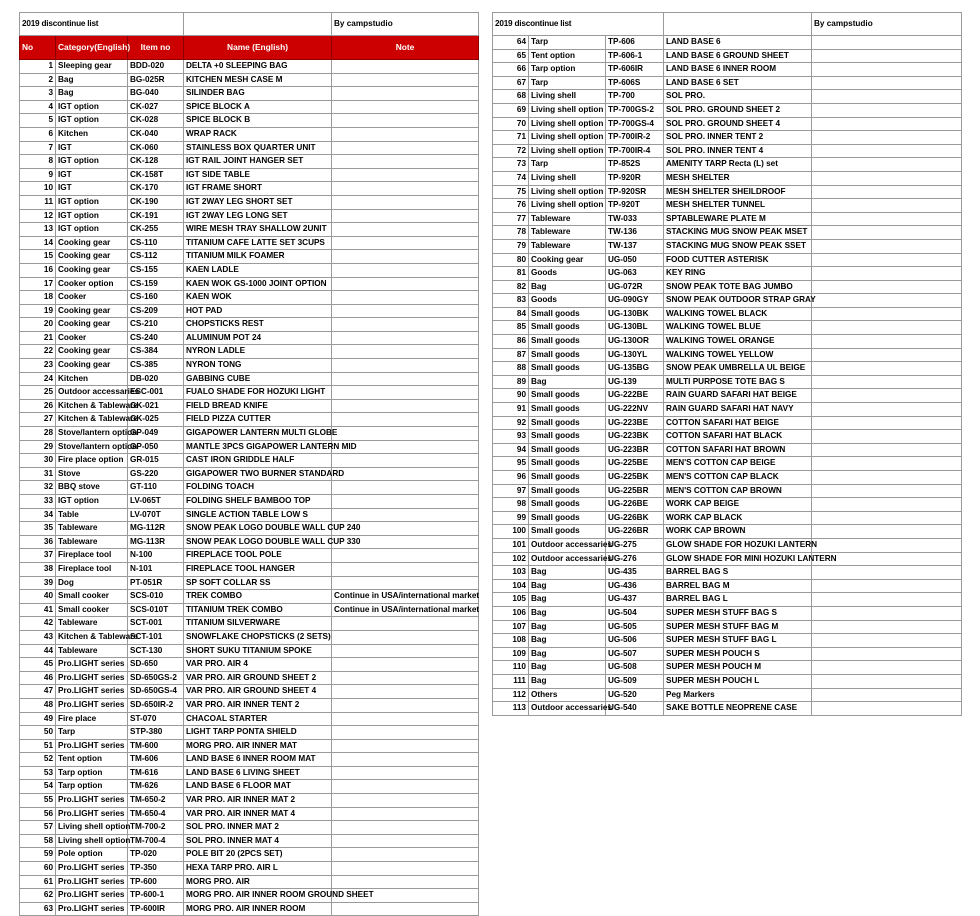  I want to click on cell-item-no: TP-600, so click(155, 882).